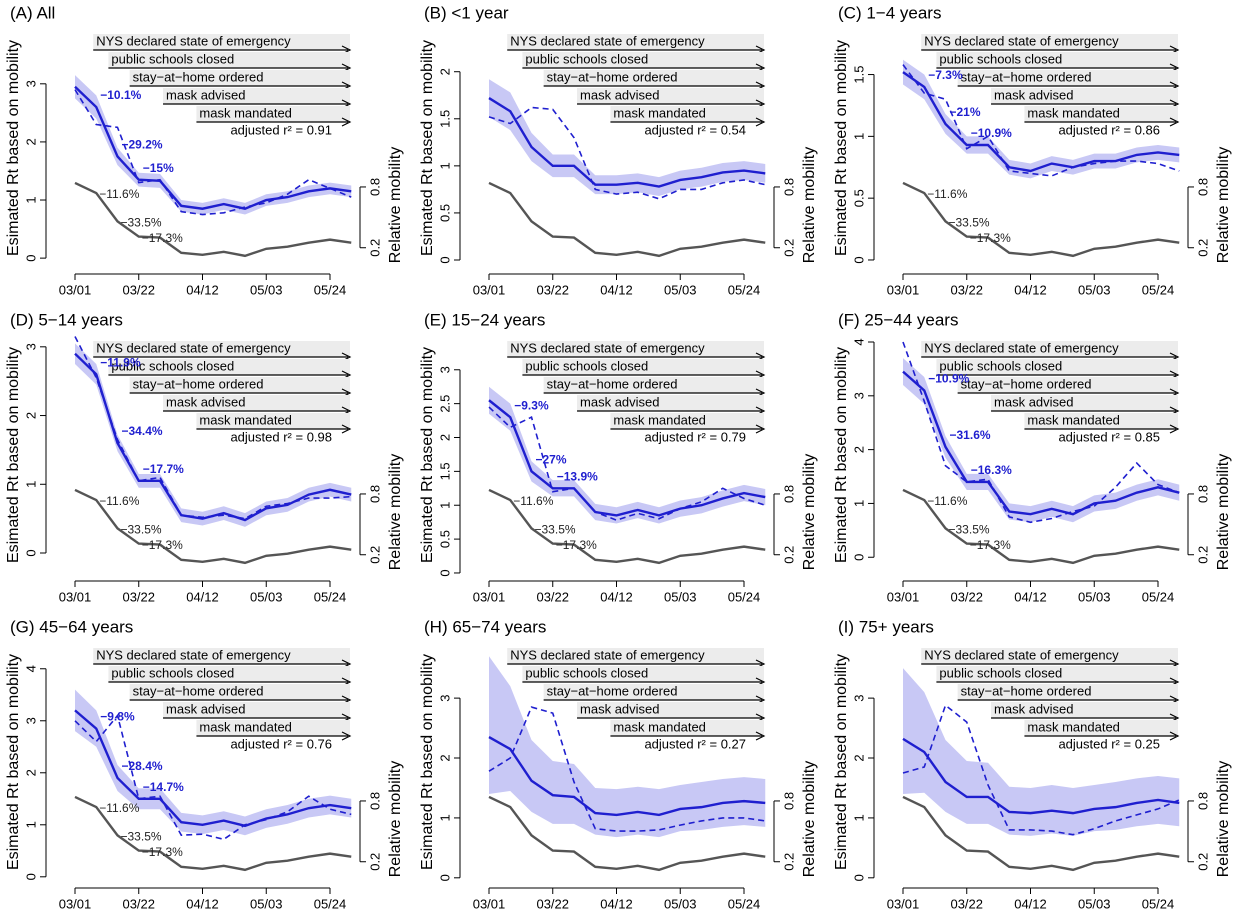 Image resolution: width=1241 pixels, height=922 pixels. Describe the element at coordinates (142, 431) in the screenshot. I see `rt-change-label: −34.4%` at that location.